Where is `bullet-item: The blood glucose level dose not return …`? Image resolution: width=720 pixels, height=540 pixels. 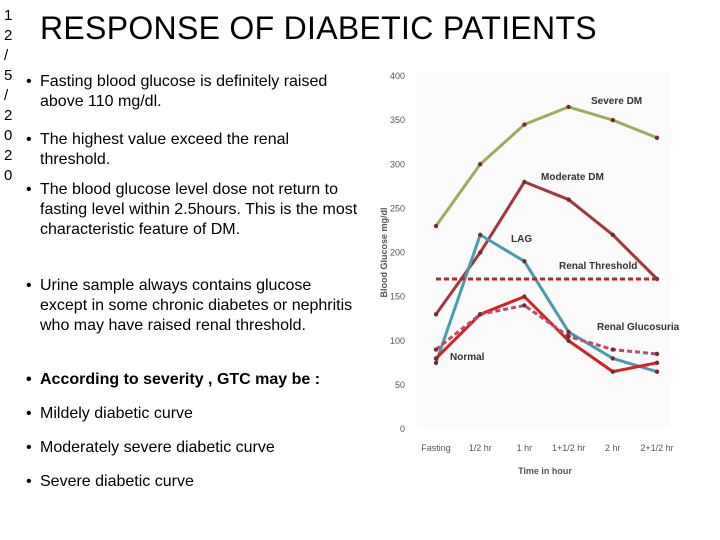
bullet-item: The blood glucose level dose not return … is located at coordinates (185, 210).